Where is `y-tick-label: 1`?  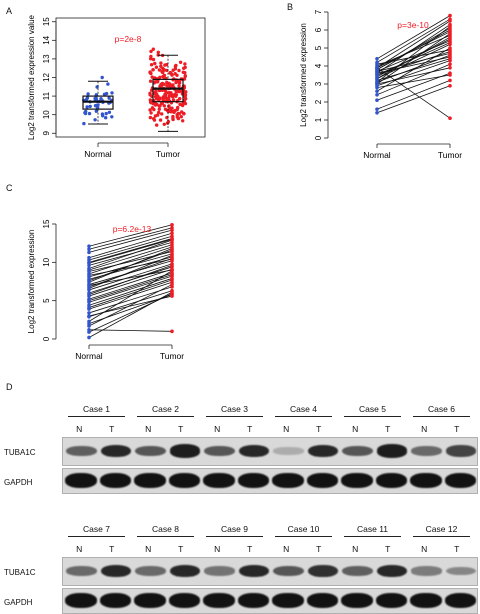 y-tick-label: 1 is located at coordinates (318, 119).